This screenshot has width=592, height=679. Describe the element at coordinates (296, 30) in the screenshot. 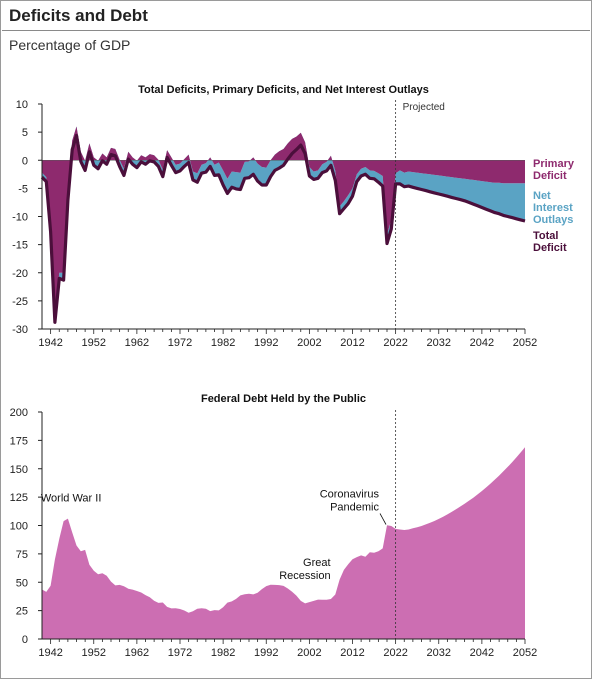

I see `title-divider` at that location.